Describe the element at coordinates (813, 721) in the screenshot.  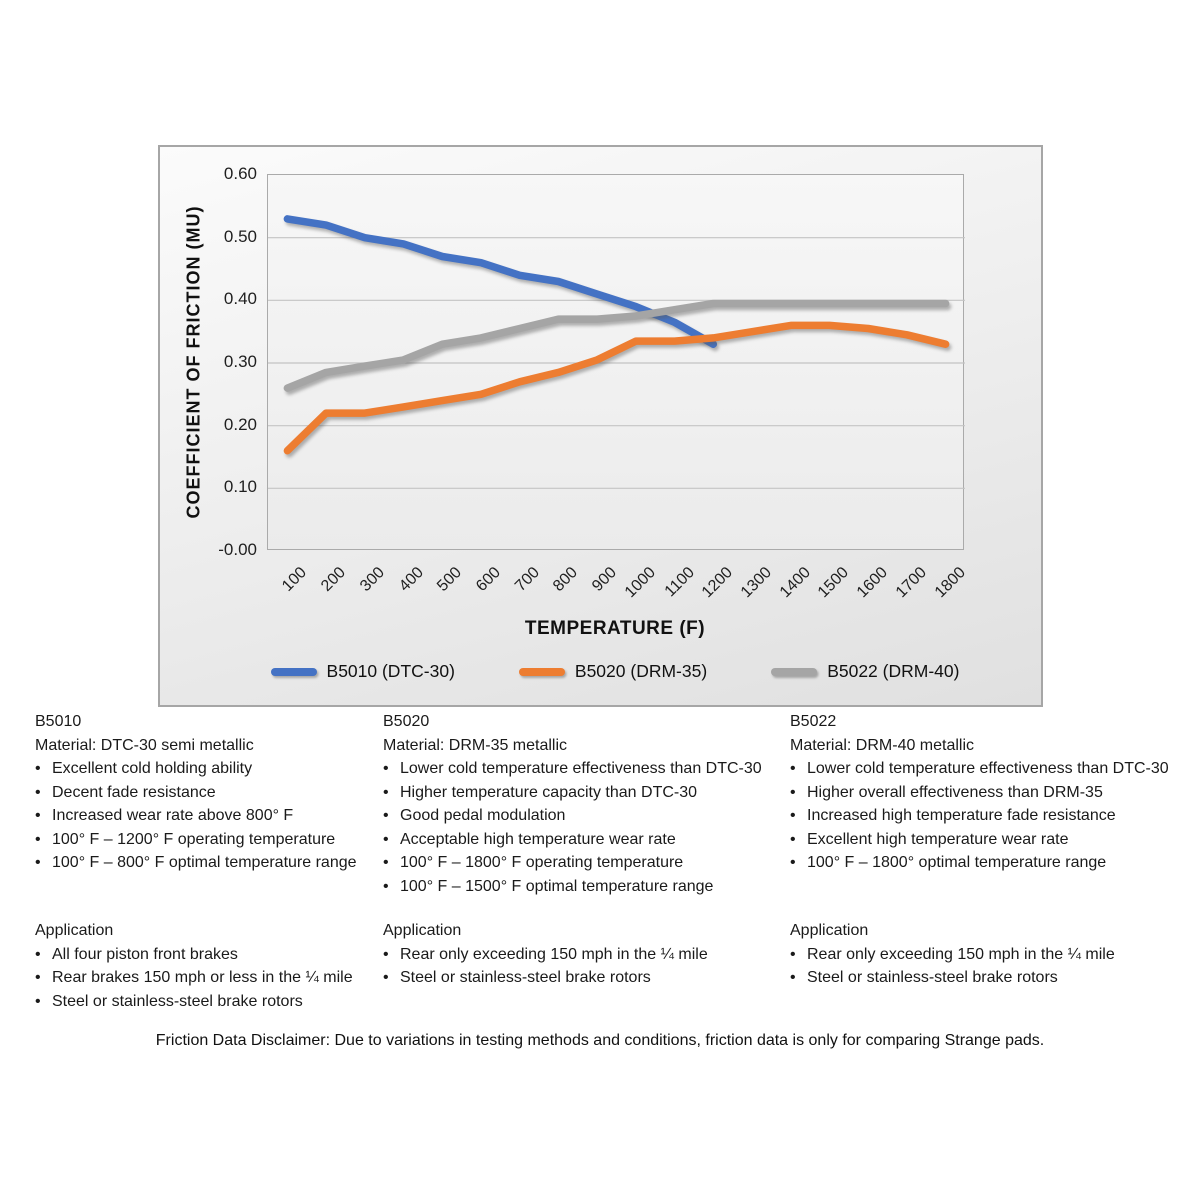
I see `product-id: B5022` at that location.